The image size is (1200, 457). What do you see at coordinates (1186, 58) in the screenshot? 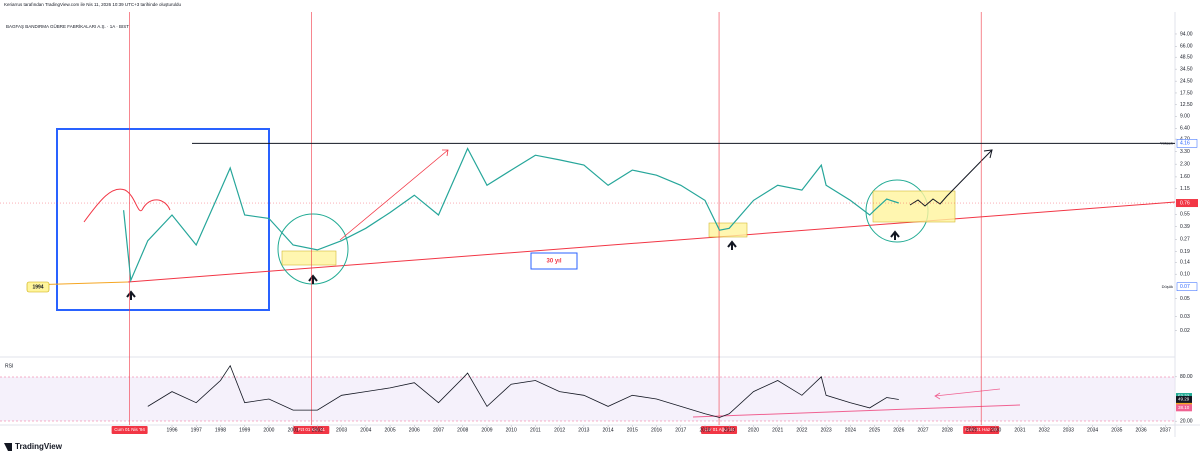
I see `y-tick-label: 48.50` at bounding box center [1186, 58].